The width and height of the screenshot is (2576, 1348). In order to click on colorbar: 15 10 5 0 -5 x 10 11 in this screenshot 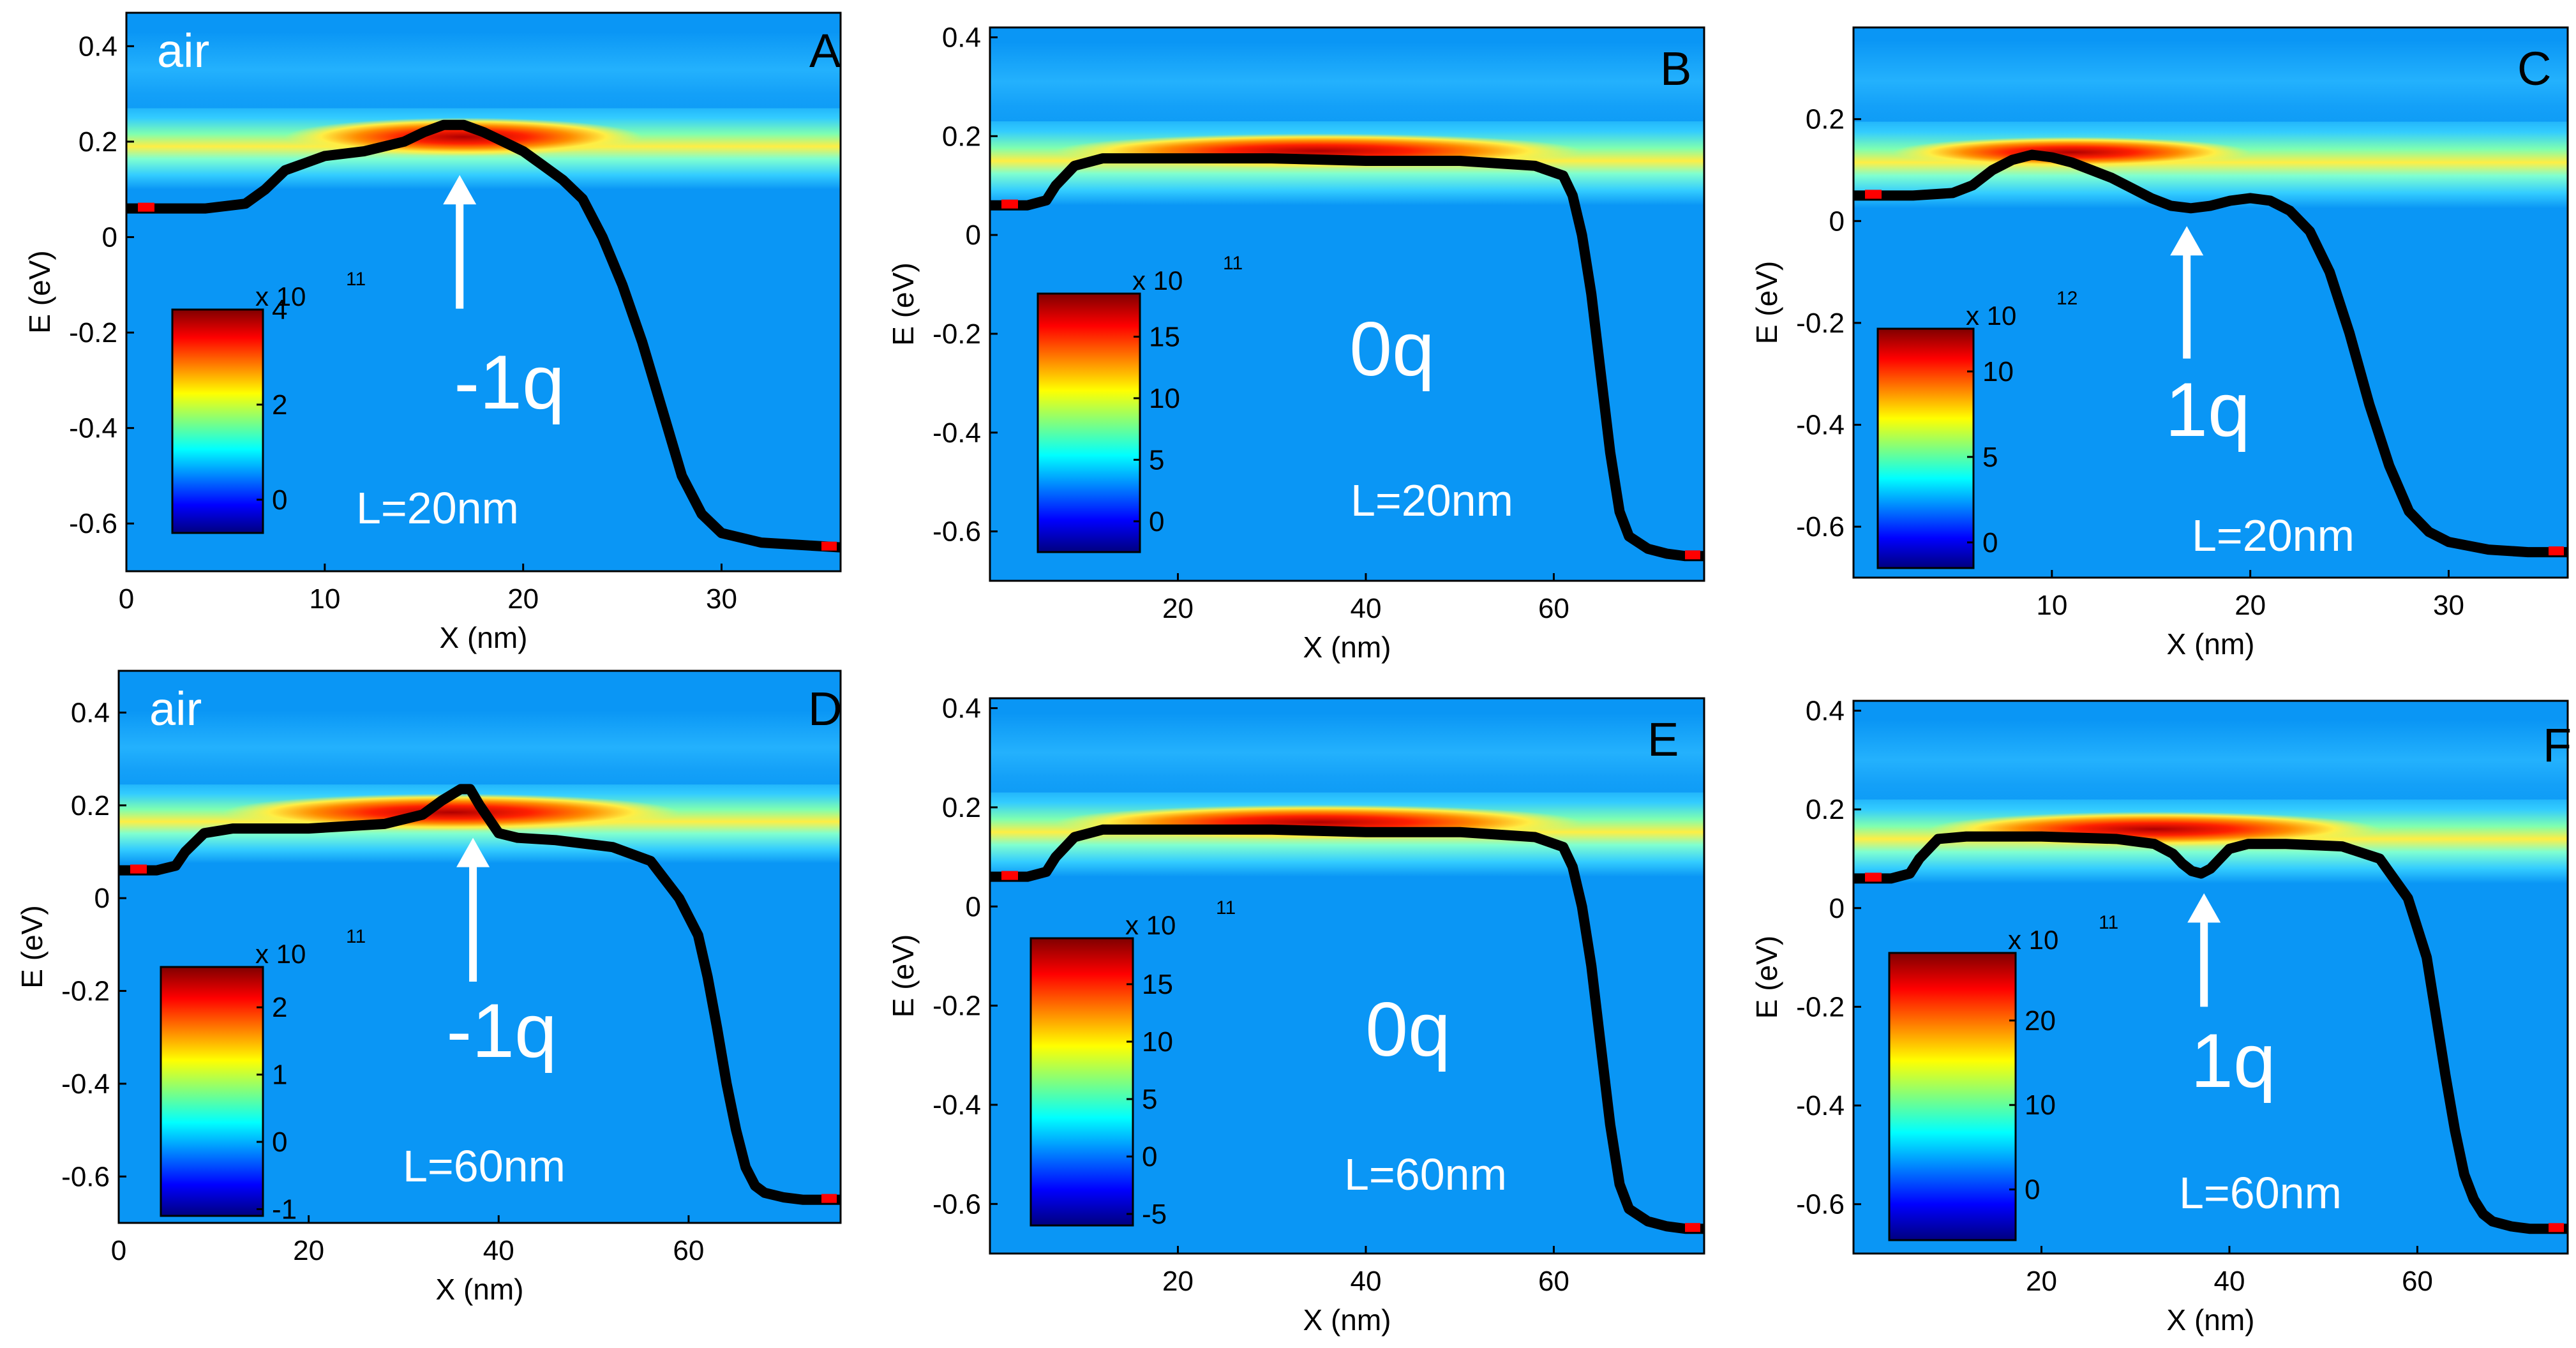, I will do `click(1133, 1063)`.